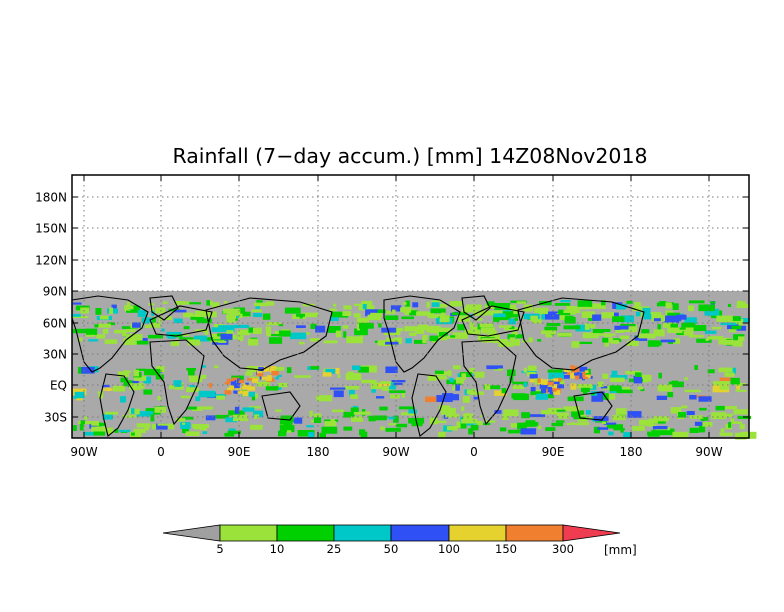 The height and width of the screenshot is (612, 784). I want to click on colorbar-low-triangle, so click(191, 533).